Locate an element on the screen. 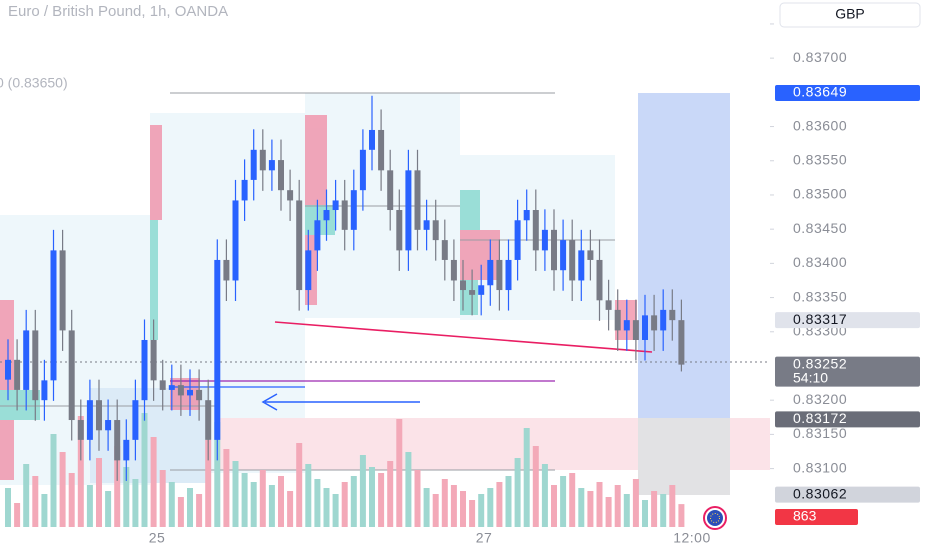 The height and width of the screenshot is (550, 932). x-tick-label: 27 is located at coordinates (484, 538).